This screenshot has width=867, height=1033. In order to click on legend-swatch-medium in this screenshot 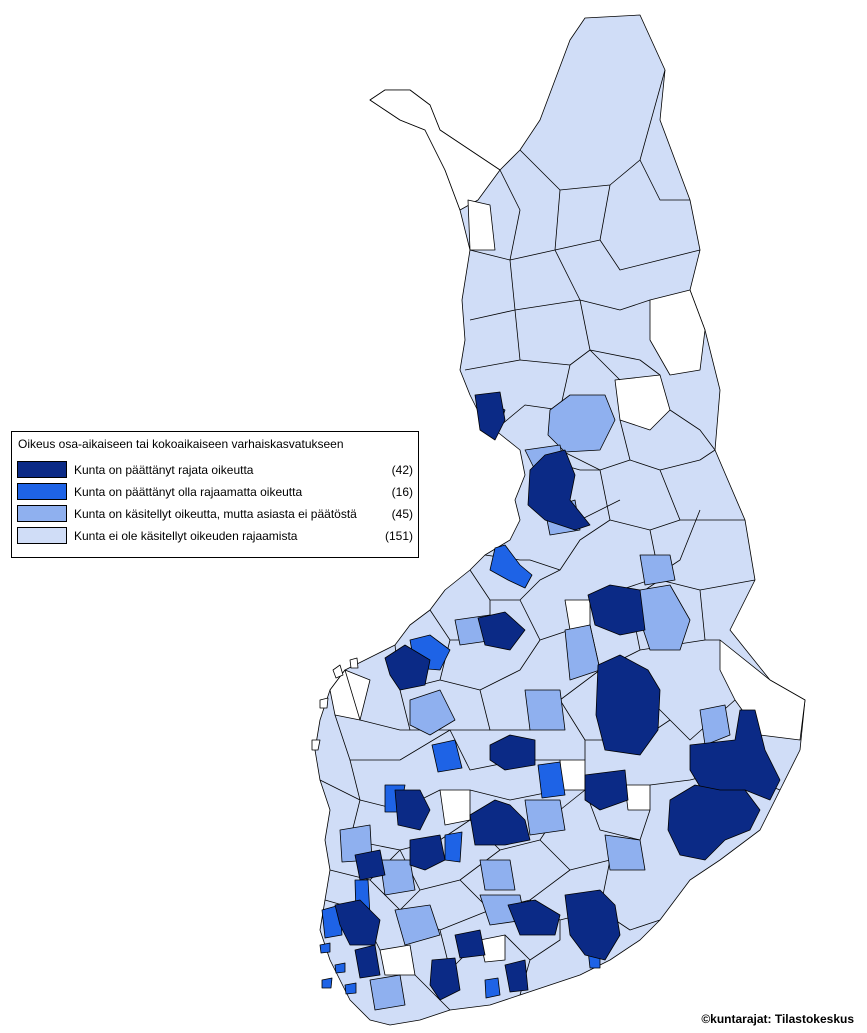, I will do `click(42, 513)`.